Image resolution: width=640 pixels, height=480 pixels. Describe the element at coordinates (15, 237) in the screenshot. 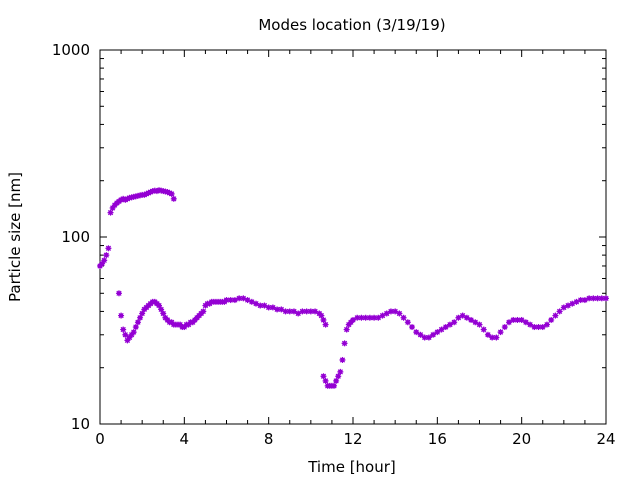

I see `y-axis-label: Particle size [nm]` at that location.